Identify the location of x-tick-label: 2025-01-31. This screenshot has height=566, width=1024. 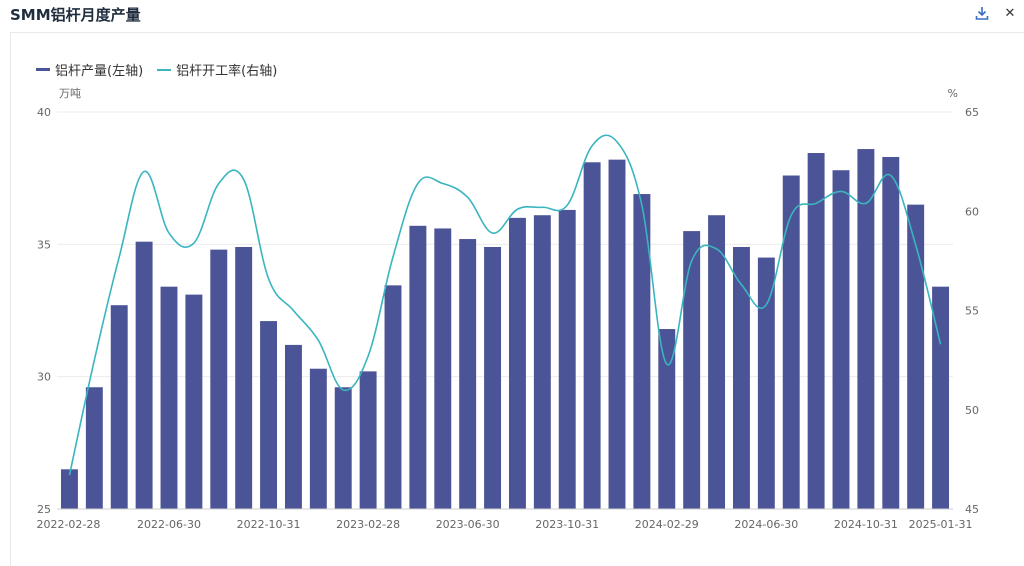
(941, 524).